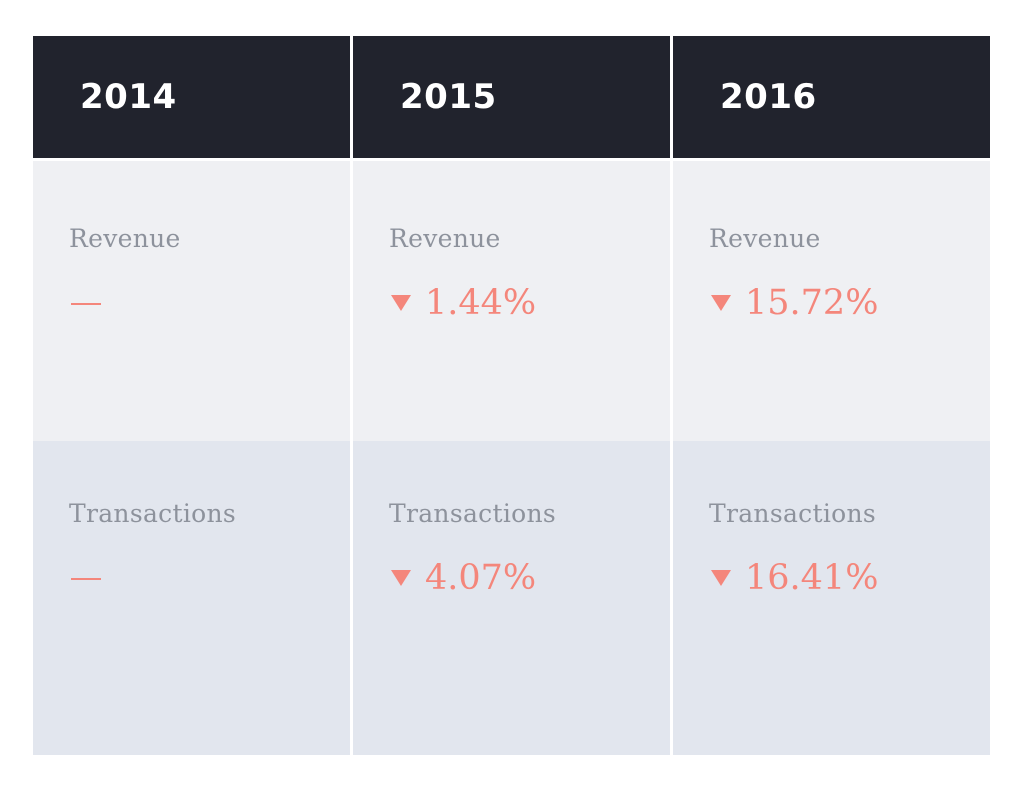  What do you see at coordinates (511, 98) in the screenshot?
I see `year-header-2015: 2015` at bounding box center [511, 98].